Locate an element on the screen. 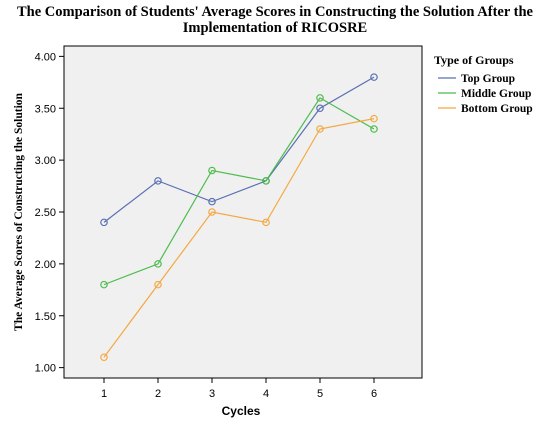 This screenshot has width=550, height=427. y-tick-label: 1.50 is located at coordinates (45, 317).